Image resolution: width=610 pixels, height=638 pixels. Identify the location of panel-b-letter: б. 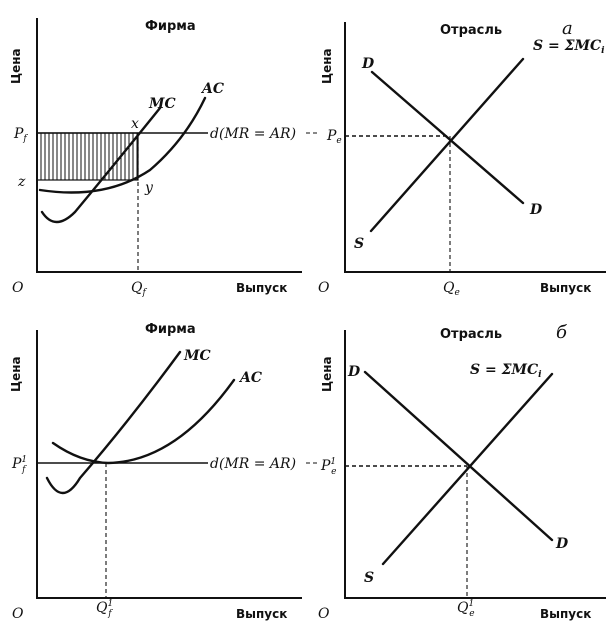
(562, 332).